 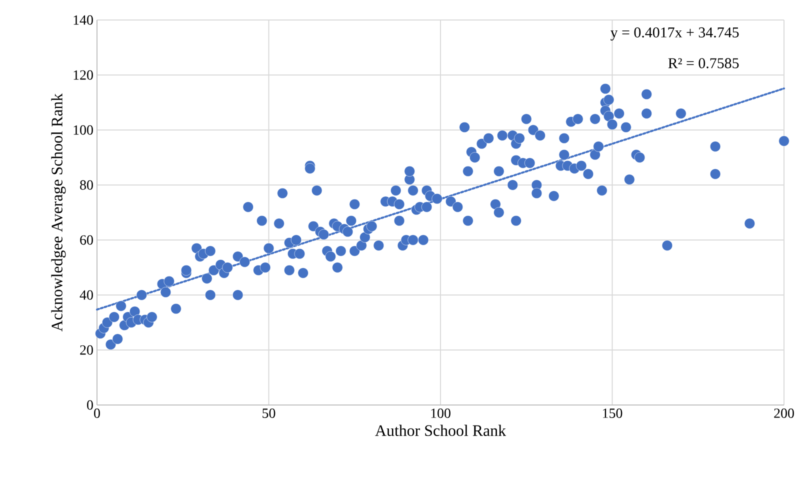 What do you see at coordinates (612, 413) in the screenshot?
I see `x-tick-label: 150` at bounding box center [612, 413].